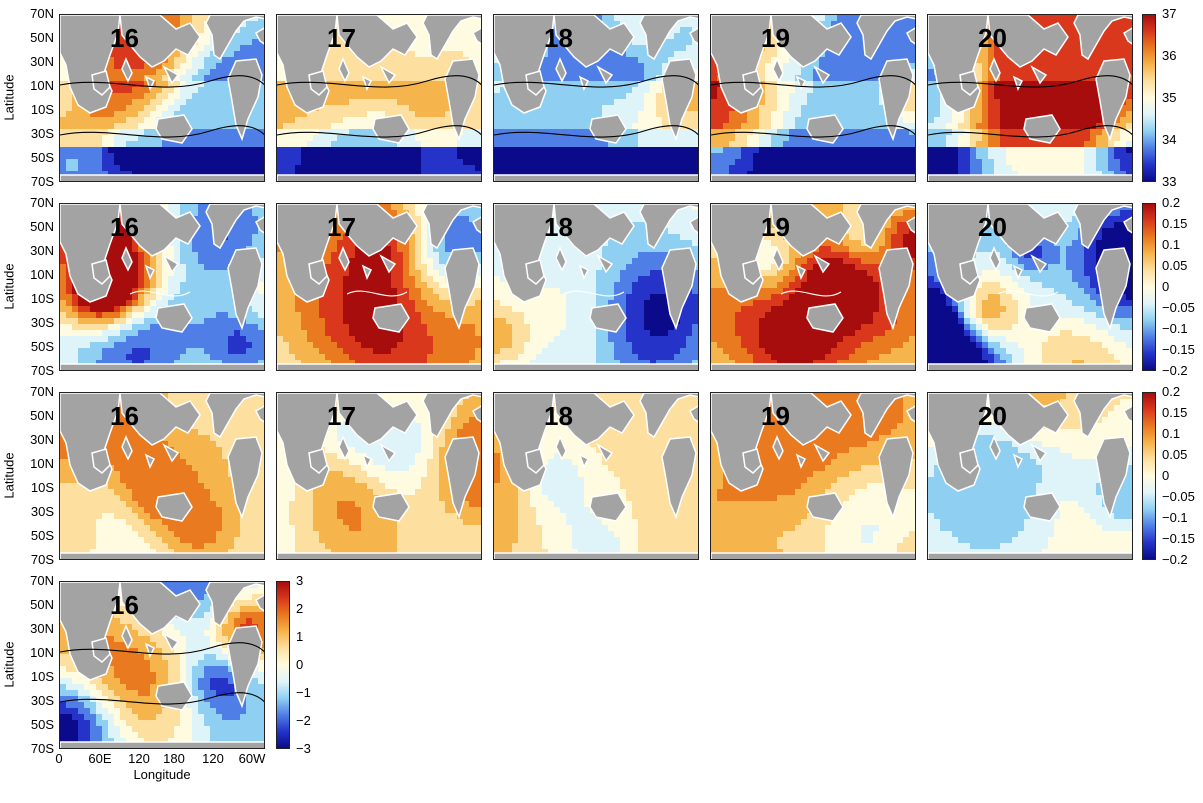 The image size is (1203, 803). Describe the element at coordinates (813, 476) in the screenshot. I see `map-panel: 19` at that location.